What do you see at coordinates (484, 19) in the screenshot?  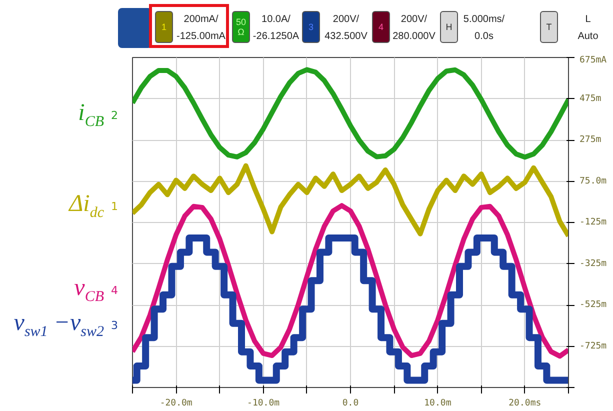 I see `text: 5.000ms/` at bounding box center [484, 19].